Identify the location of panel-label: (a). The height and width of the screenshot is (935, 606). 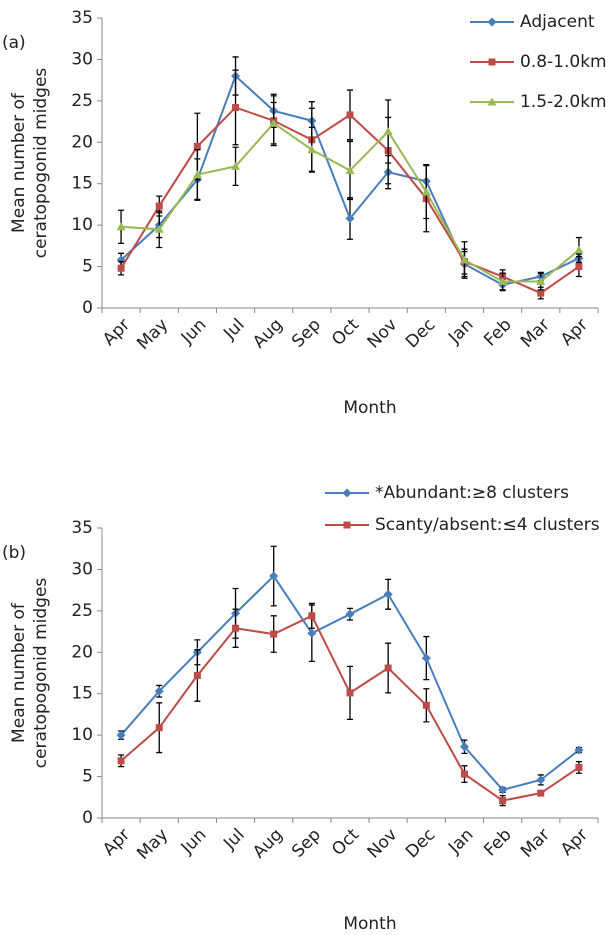
(14, 43).